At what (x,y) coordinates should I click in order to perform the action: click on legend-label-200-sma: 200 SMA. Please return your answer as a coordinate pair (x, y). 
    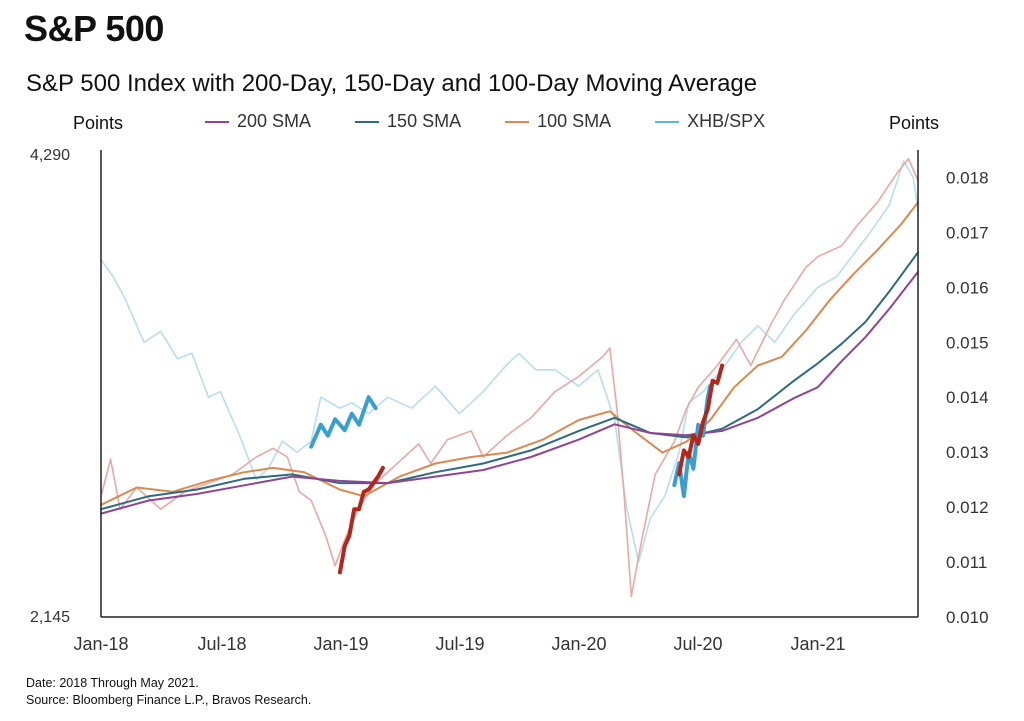
    Looking at the image, I should click on (274, 121).